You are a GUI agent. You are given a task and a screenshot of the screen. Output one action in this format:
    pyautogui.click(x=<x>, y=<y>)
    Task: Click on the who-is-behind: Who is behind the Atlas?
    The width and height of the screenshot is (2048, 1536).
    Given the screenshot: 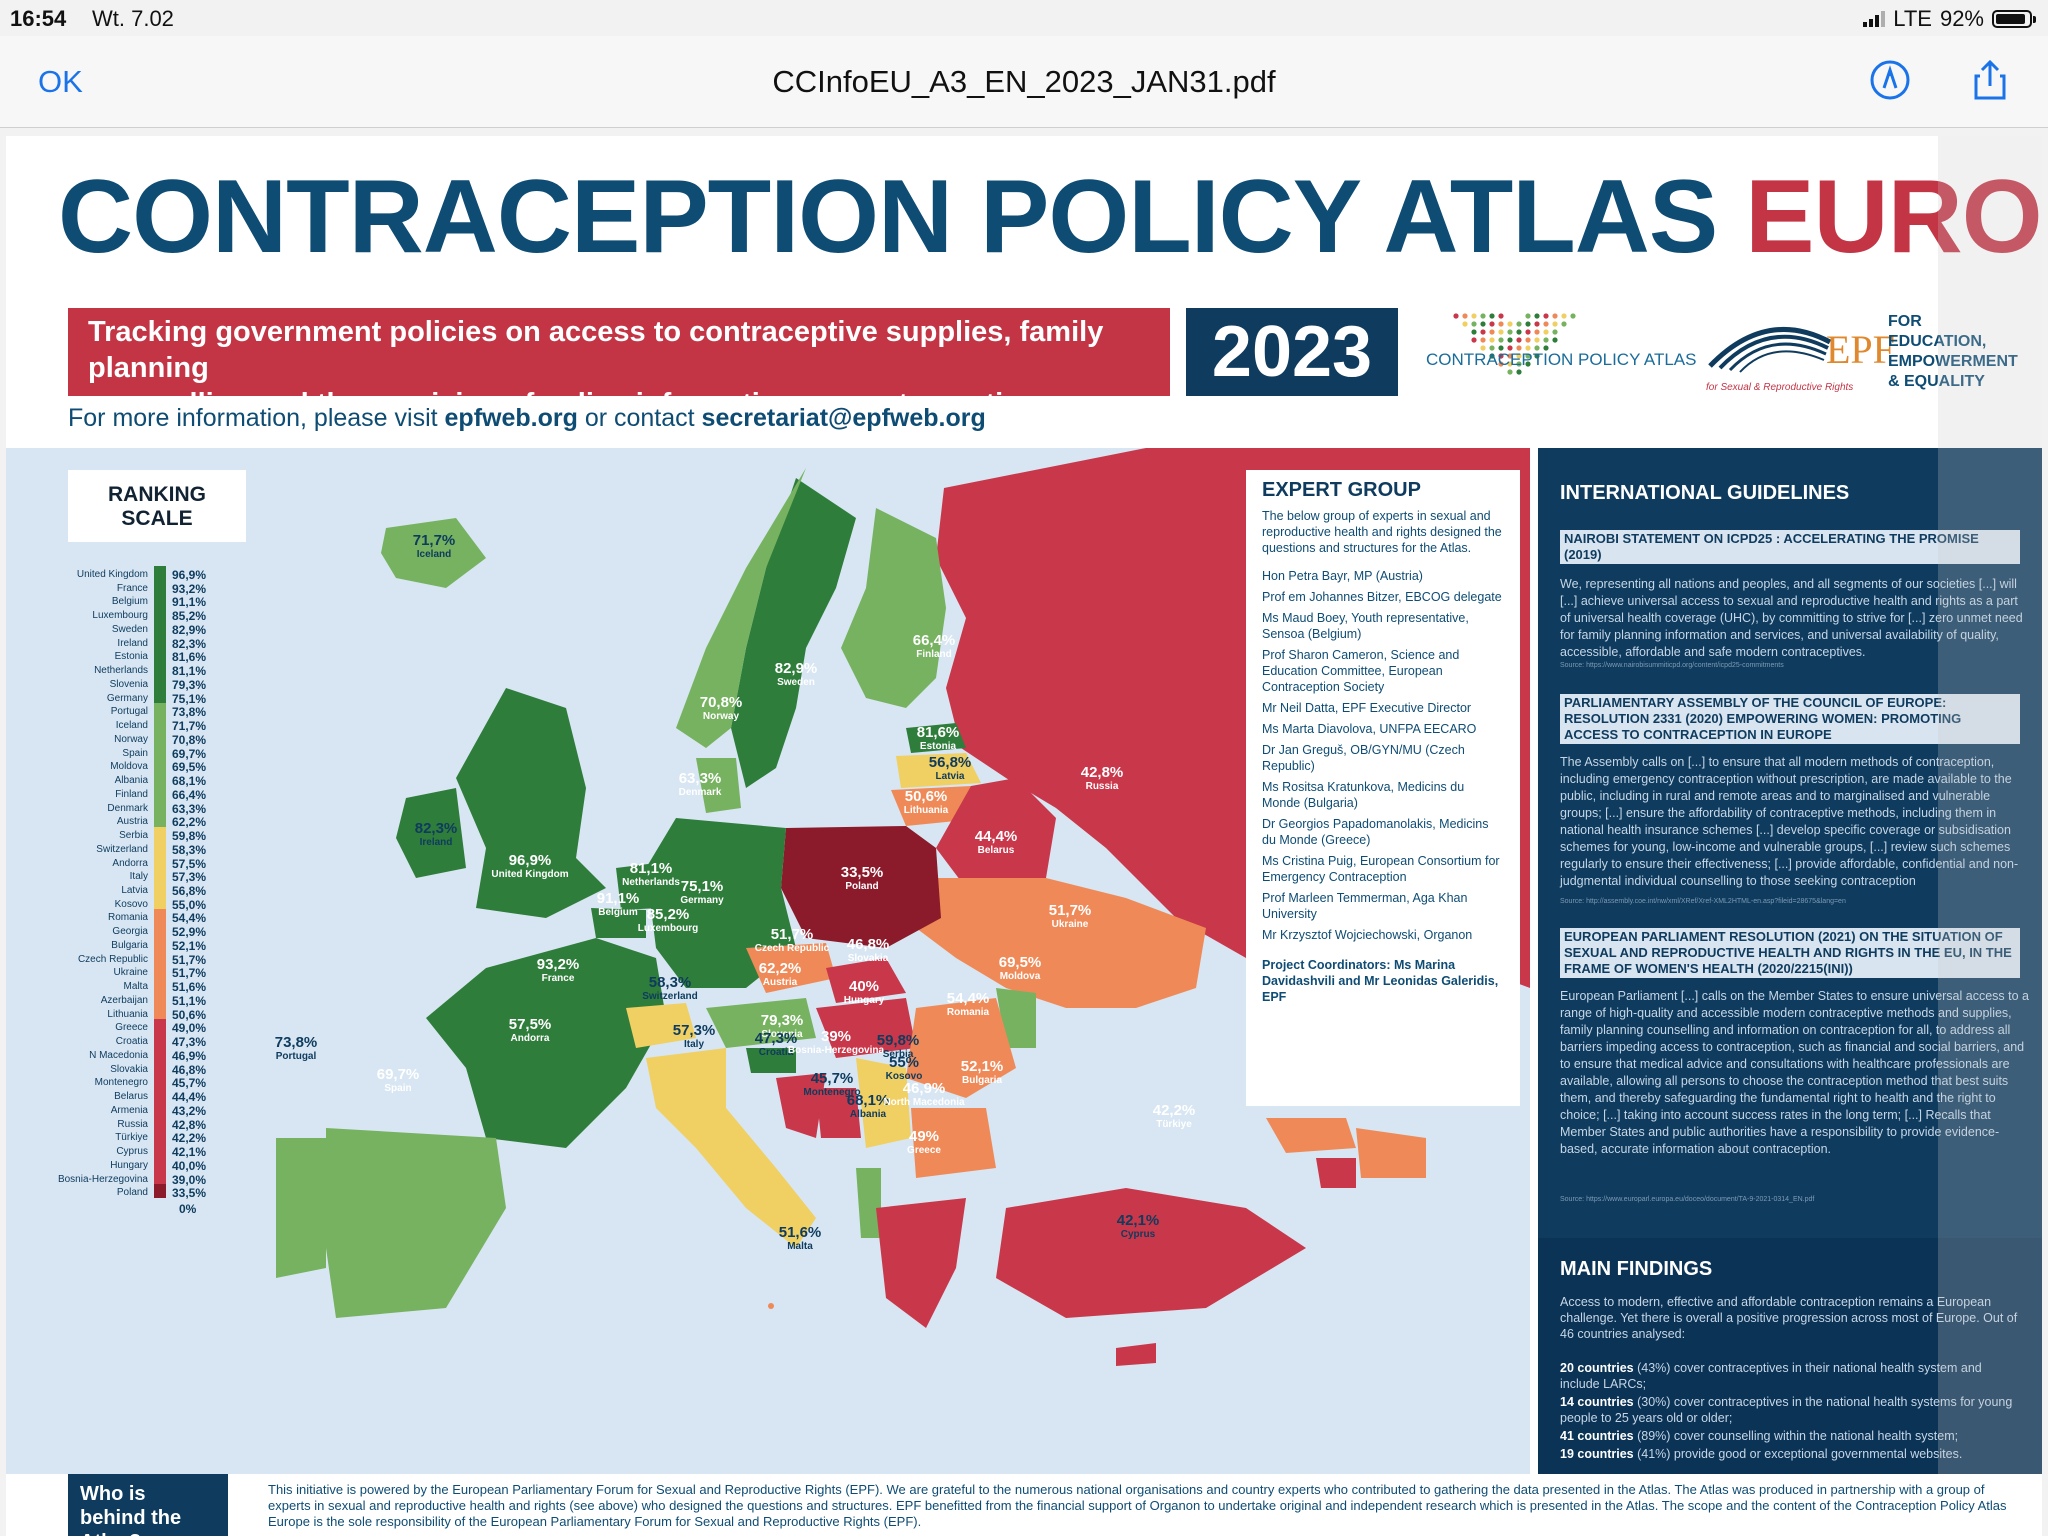 What is the action you would take?
    pyautogui.click(x=148, y=1505)
    